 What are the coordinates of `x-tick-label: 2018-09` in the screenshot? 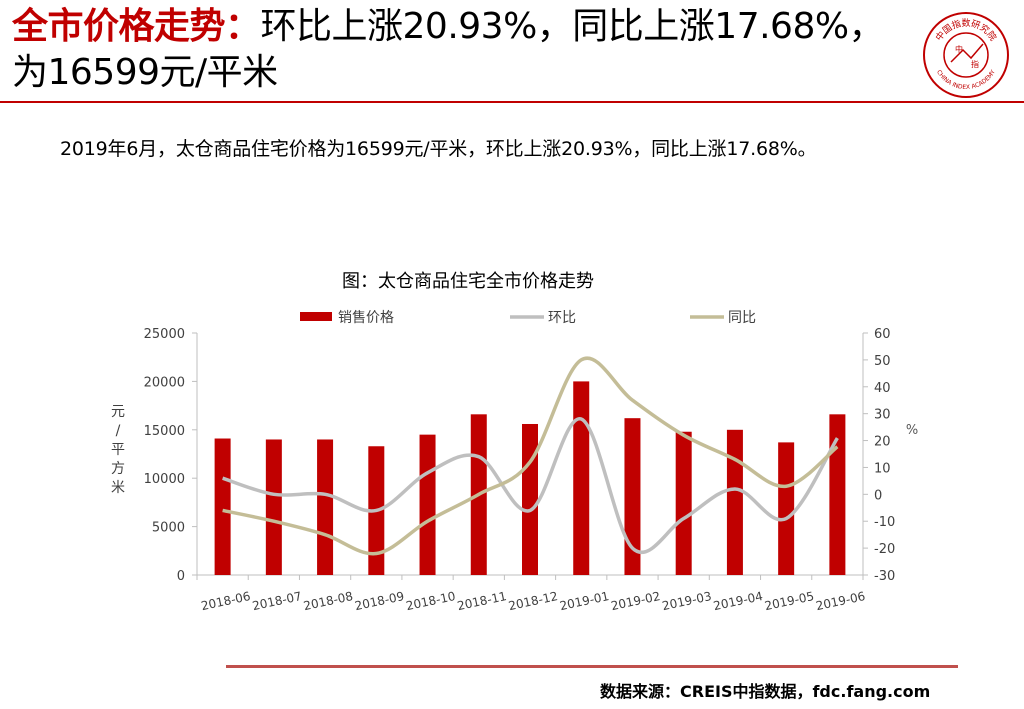 It's located at (379, 601).